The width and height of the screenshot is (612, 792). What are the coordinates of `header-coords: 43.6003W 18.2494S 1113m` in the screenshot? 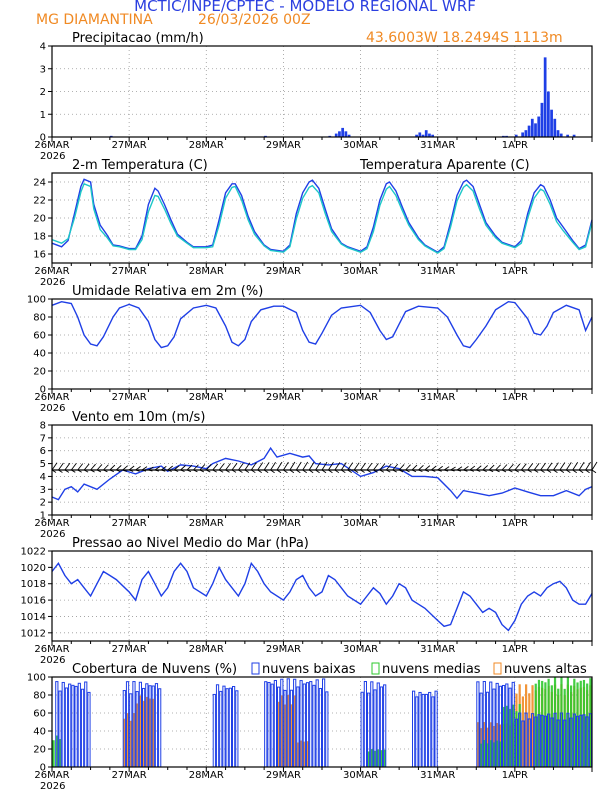 It's located at (464, 38).